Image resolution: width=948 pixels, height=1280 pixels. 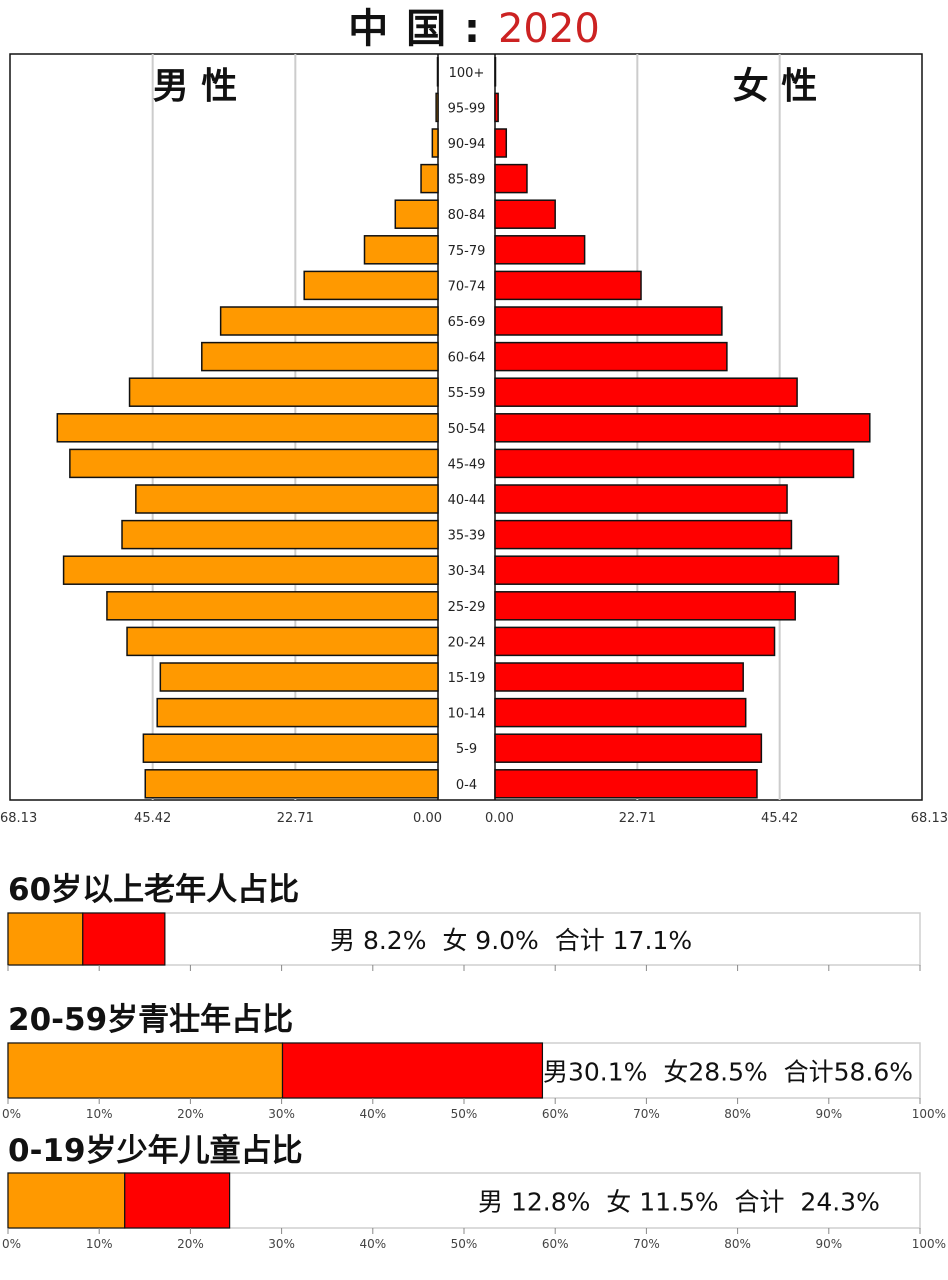 I want to click on ratio-tick-label: 70%, so click(x=646, y=1113).